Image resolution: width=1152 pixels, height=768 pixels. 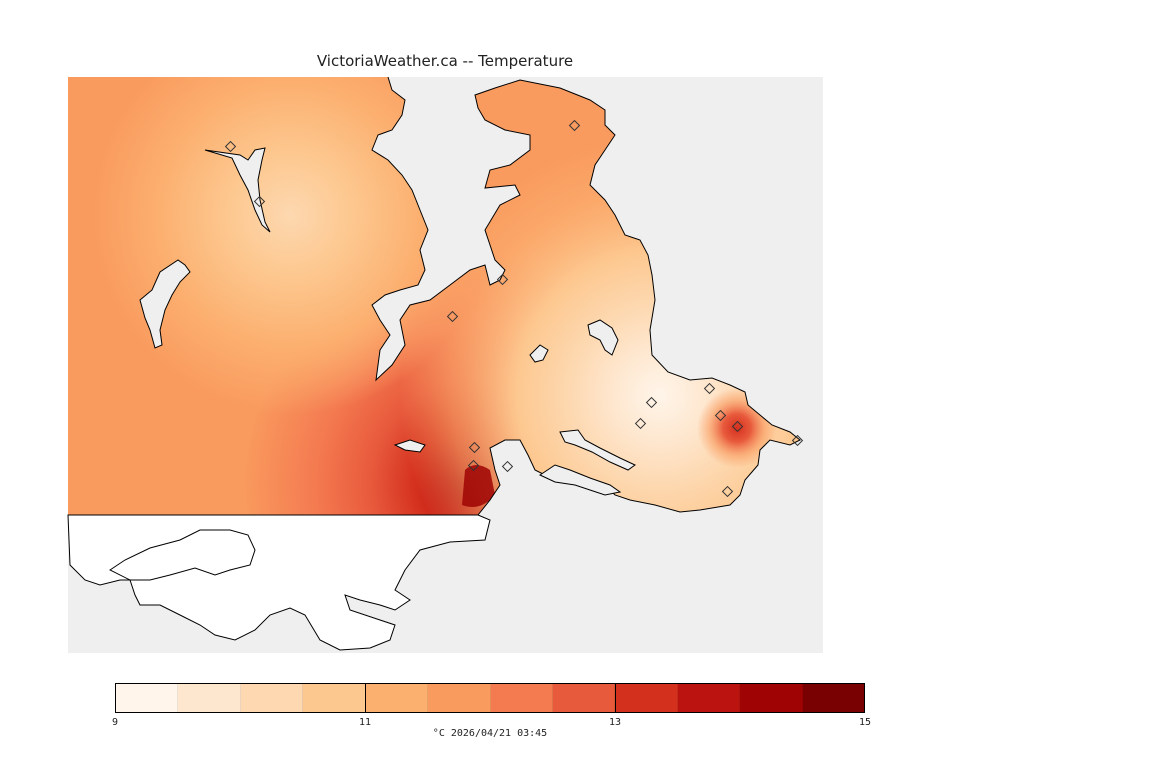 I want to click on station-marker: 12.8 °C, so click(x=727, y=491).